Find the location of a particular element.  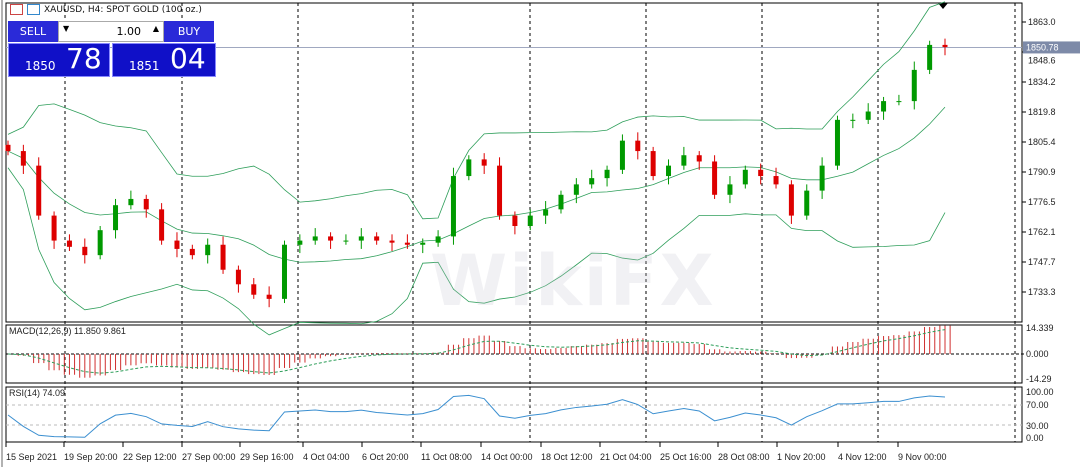

lot-input: 1.00 is located at coordinates (129, 31).